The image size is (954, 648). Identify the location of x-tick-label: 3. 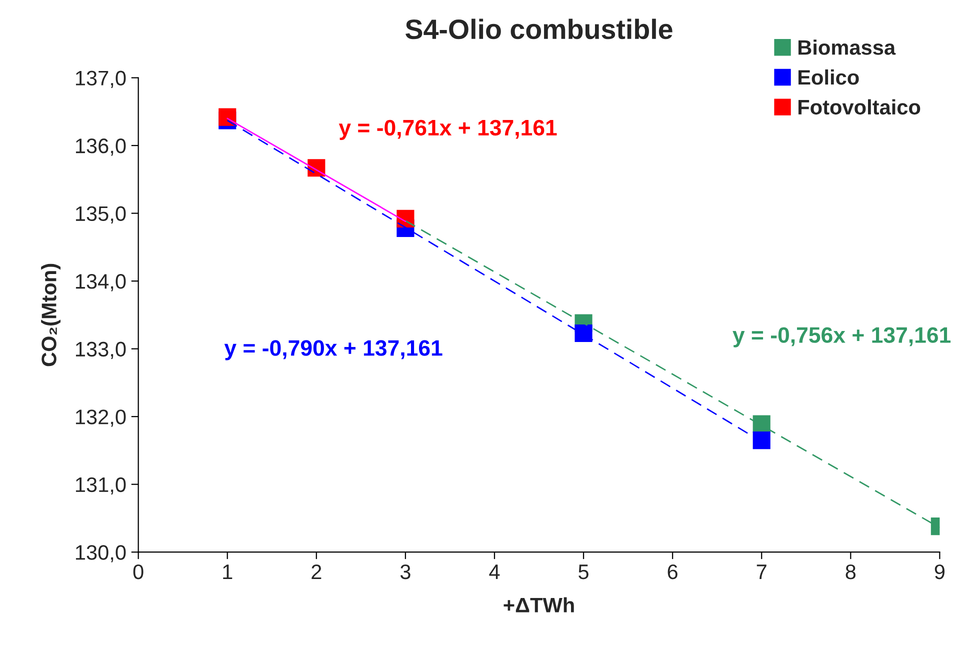
(405, 572).